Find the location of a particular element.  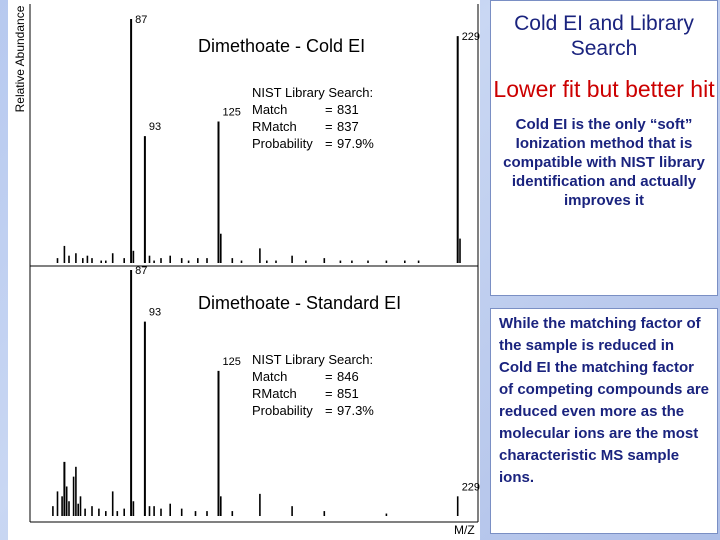

standard-ei-peak-label: 125 is located at coordinates (232, 362).